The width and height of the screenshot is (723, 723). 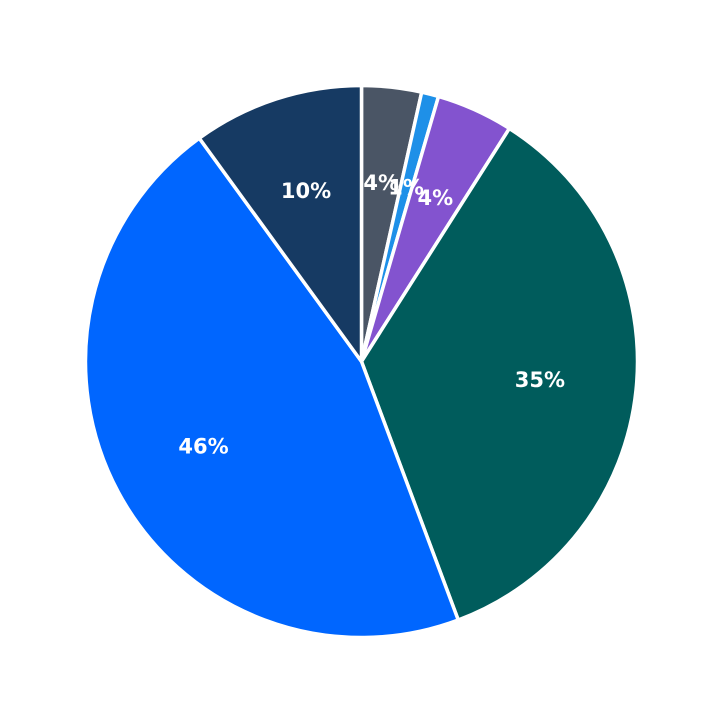 What do you see at coordinates (306, 191) in the screenshot?
I see `slice-percent-label: 10%` at bounding box center [306, 191].